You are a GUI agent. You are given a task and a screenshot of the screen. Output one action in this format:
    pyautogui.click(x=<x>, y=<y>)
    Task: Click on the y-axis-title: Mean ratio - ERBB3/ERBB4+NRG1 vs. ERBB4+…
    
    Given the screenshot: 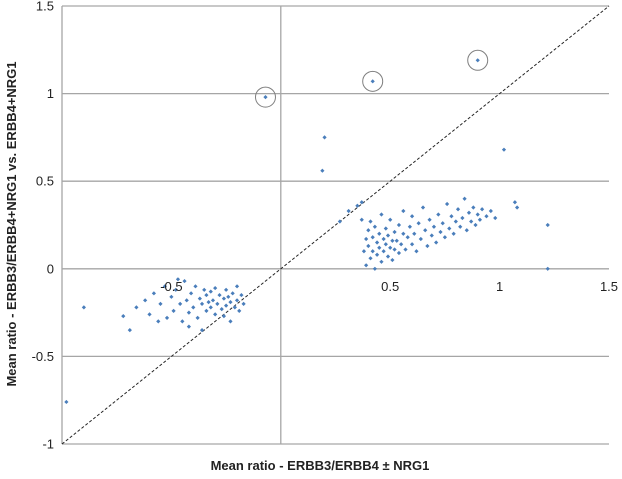 What is the action you would take?
    pyautogui.click(x=11, y=223)
    